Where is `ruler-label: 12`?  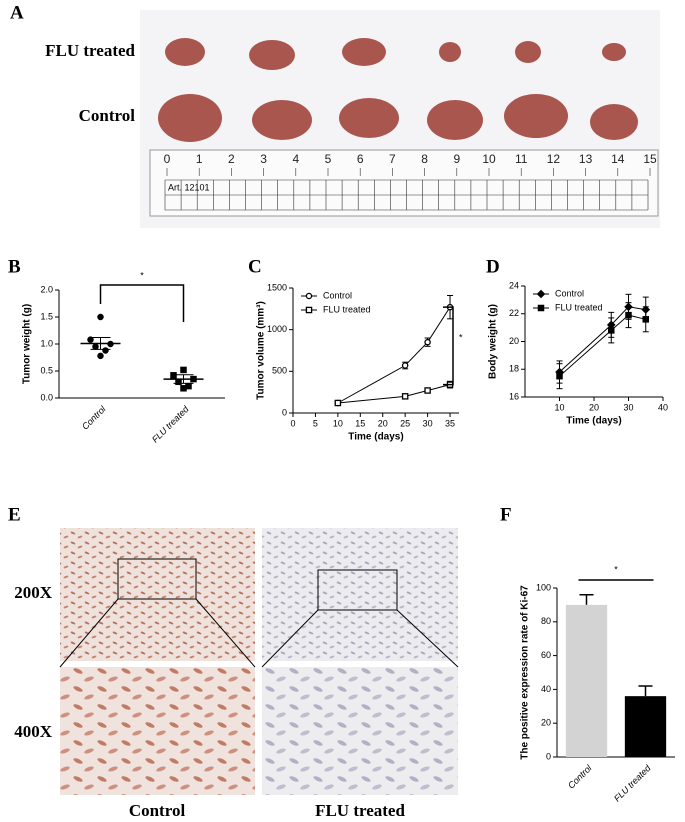
ruler-label: 12 is located at coordinates (554, 159).